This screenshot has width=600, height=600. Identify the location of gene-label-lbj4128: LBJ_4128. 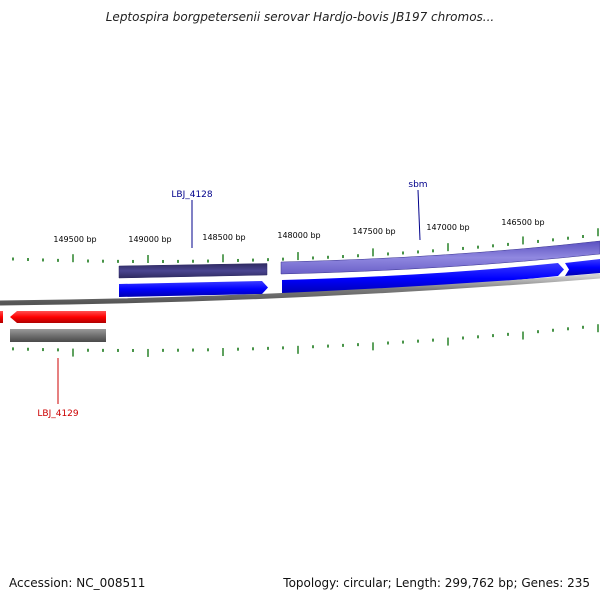
(192, 195).